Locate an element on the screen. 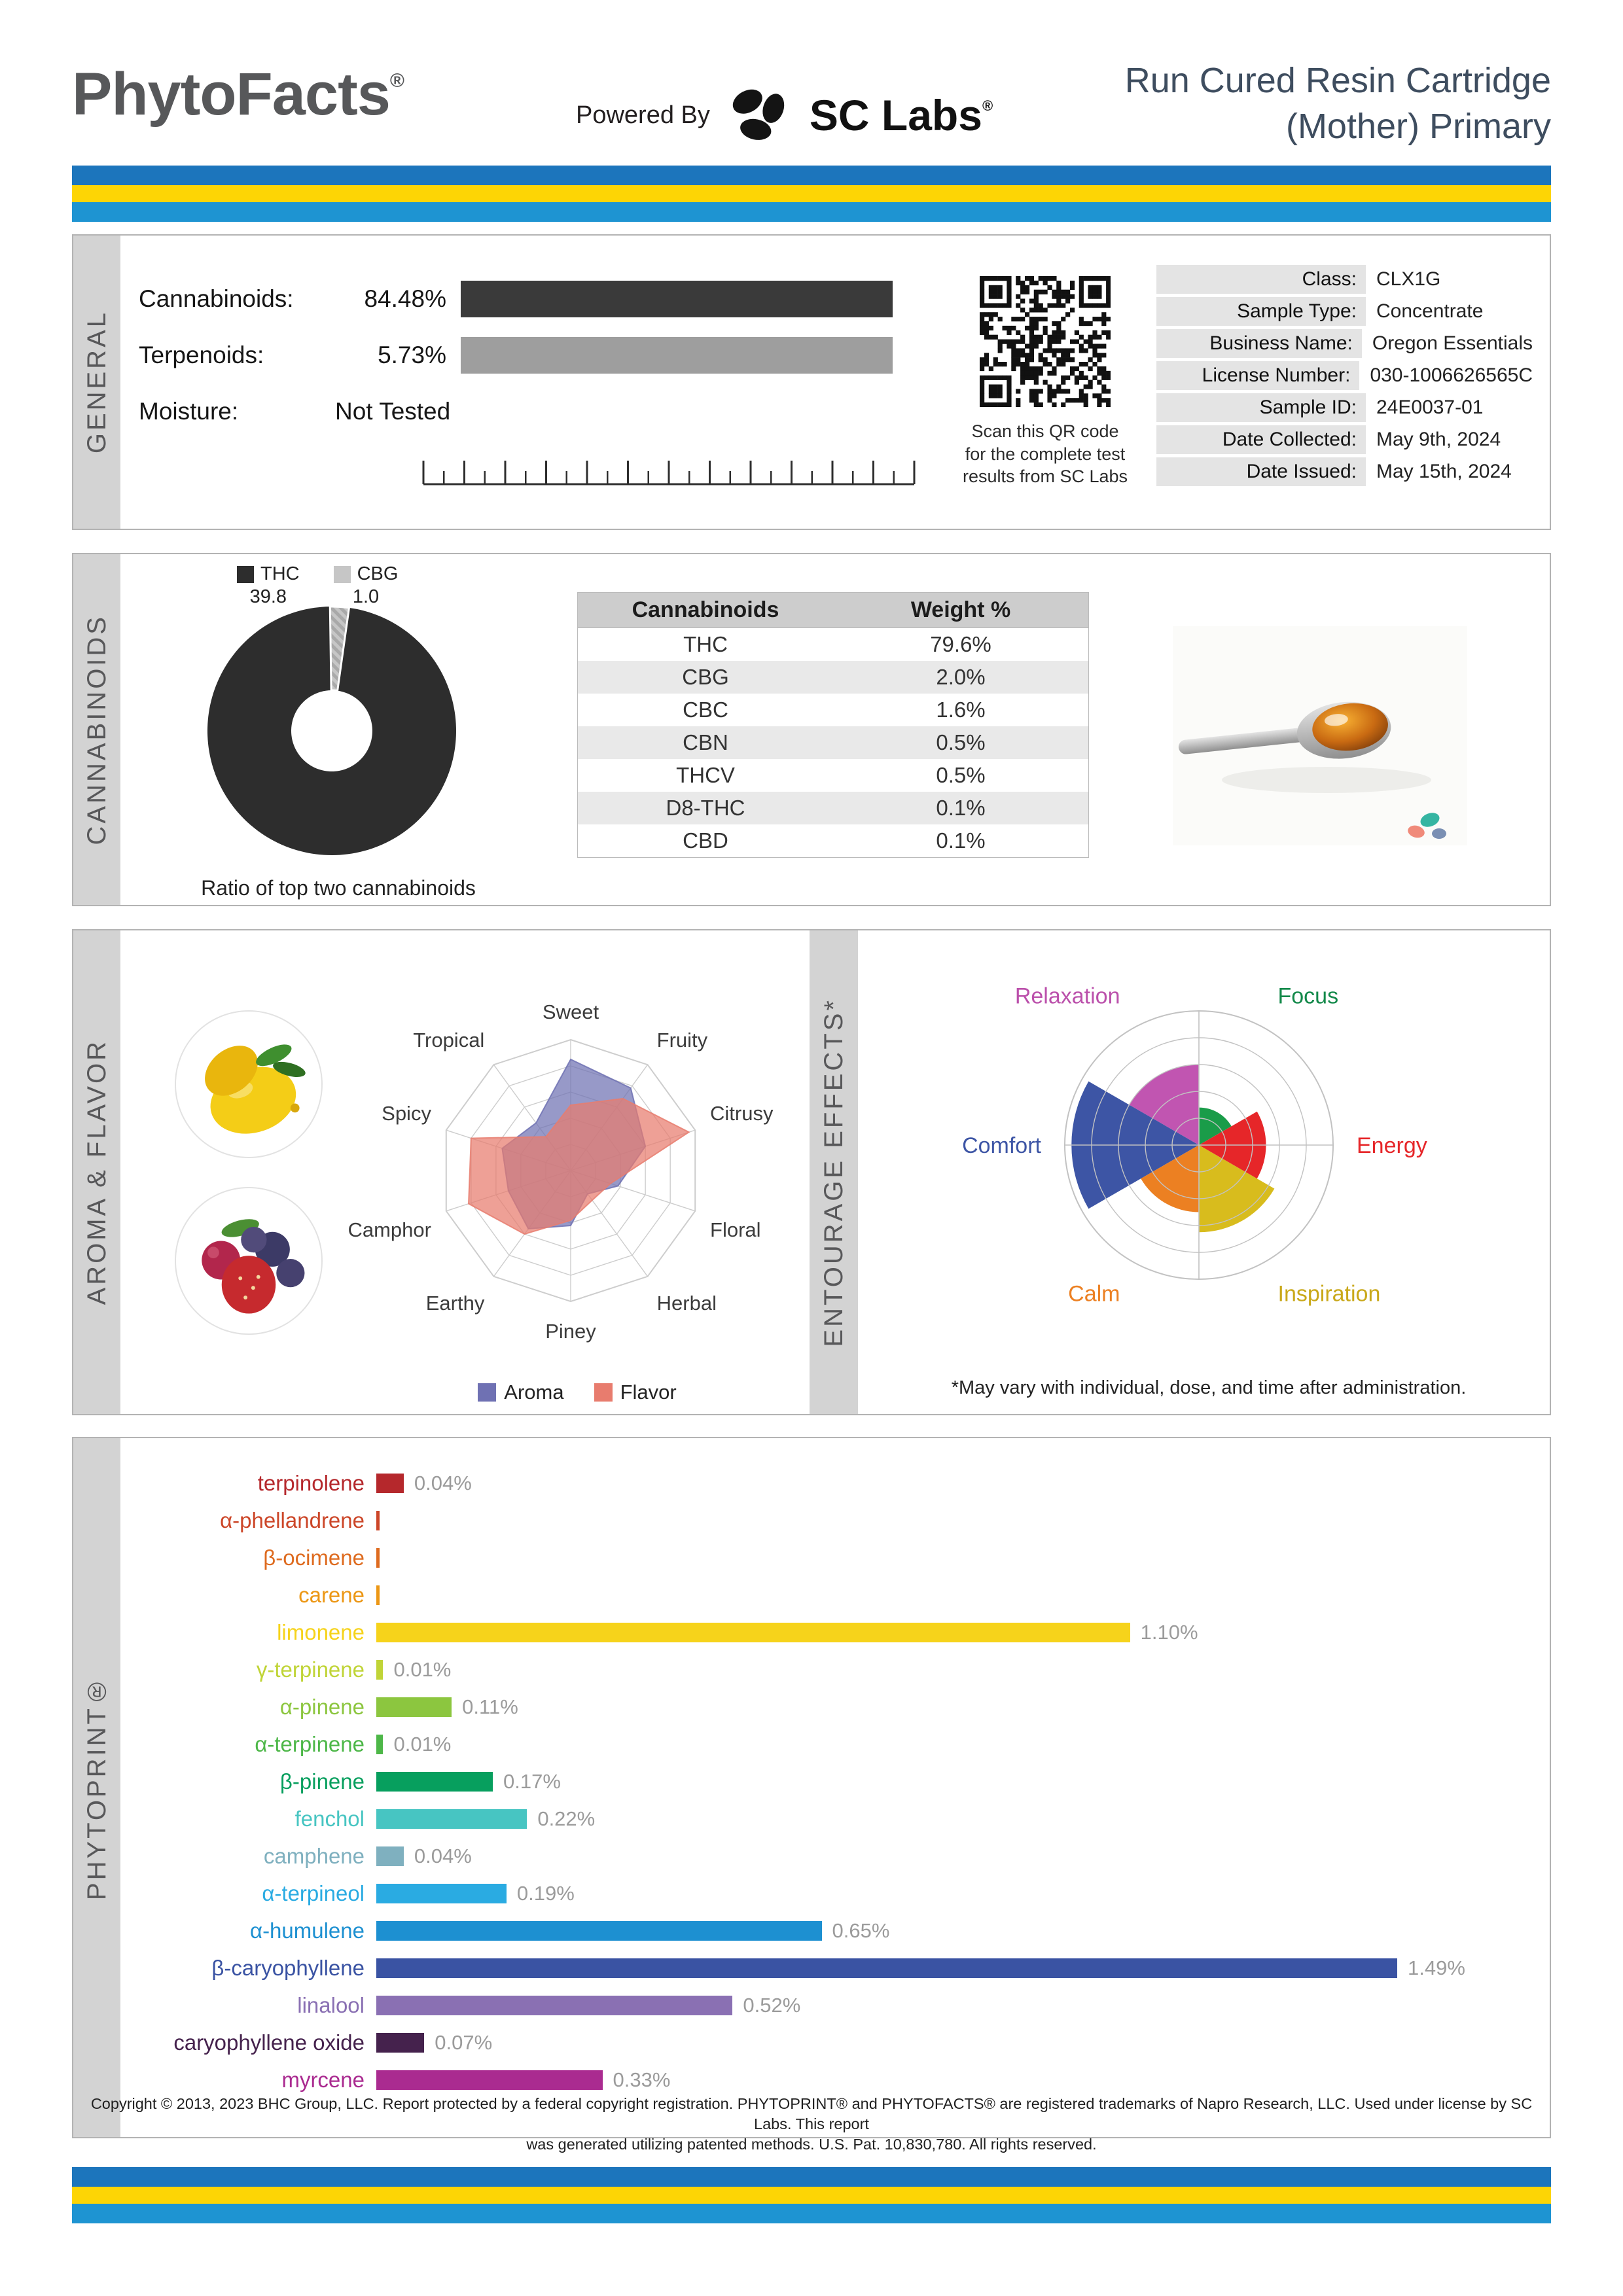 This screenshot has width=1623, height=2296. stripe-yellow is located at coordinates (811, 193).